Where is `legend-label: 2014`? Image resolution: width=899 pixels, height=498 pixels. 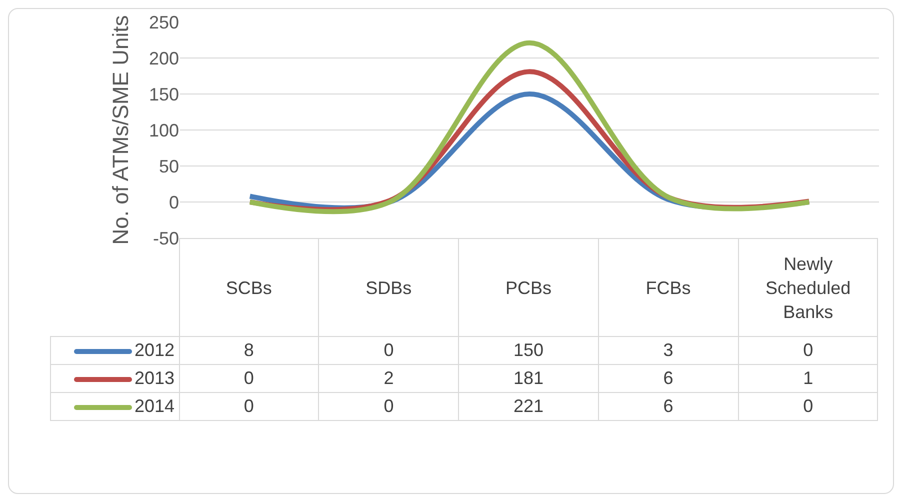
legend-label: 2014 is located at coordinates (114, 406).